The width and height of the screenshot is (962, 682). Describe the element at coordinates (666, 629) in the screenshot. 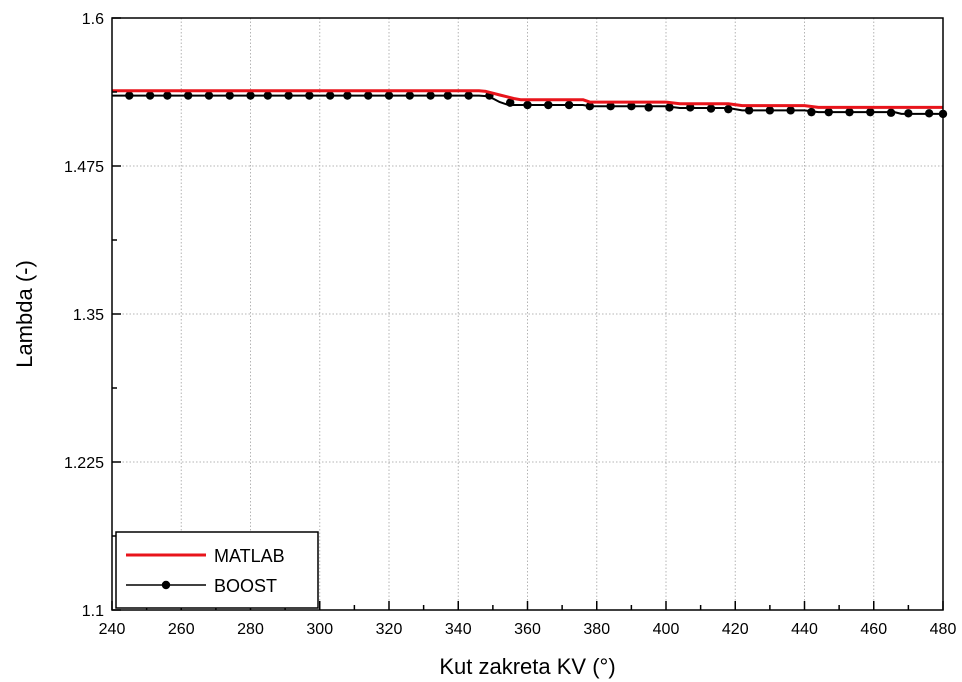

I see `x-tick-label: 400` at that location.